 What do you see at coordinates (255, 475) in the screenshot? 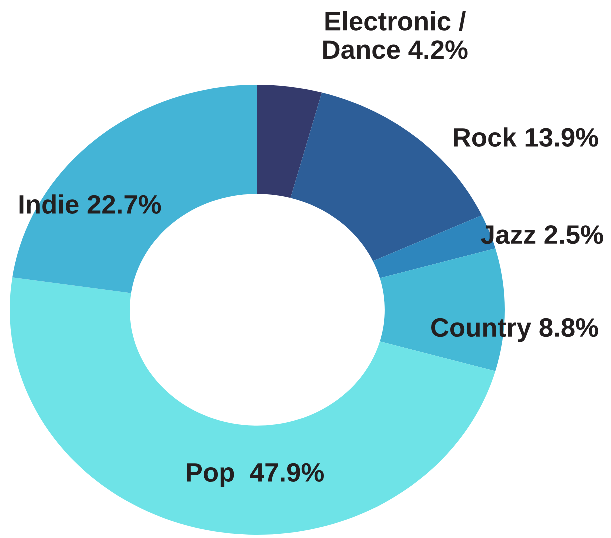
I see `slice-label: Pop 47.9%` at bounding box center [255, 475].